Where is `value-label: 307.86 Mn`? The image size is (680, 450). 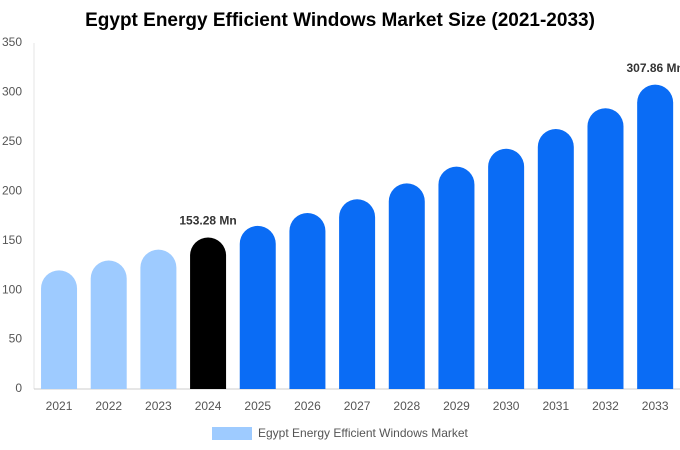 value-label: 307.86 Mn is located at coordinates (653, 68).